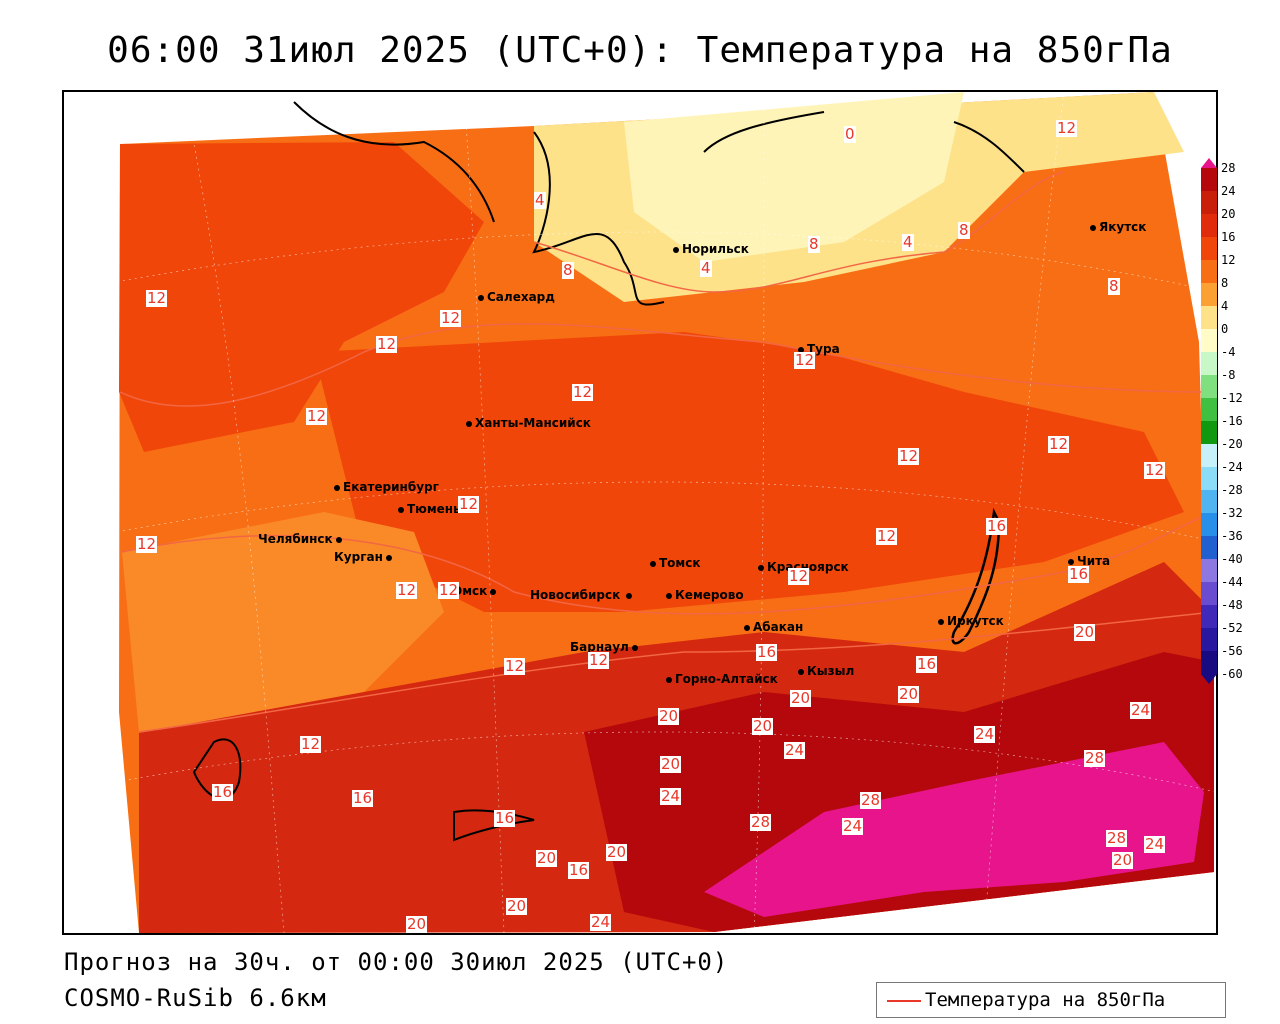  Describe the element at coordinates (722, 679) in the screenshot. I see `city-gorno-altaysk: Горно-Алтайск` at that location.